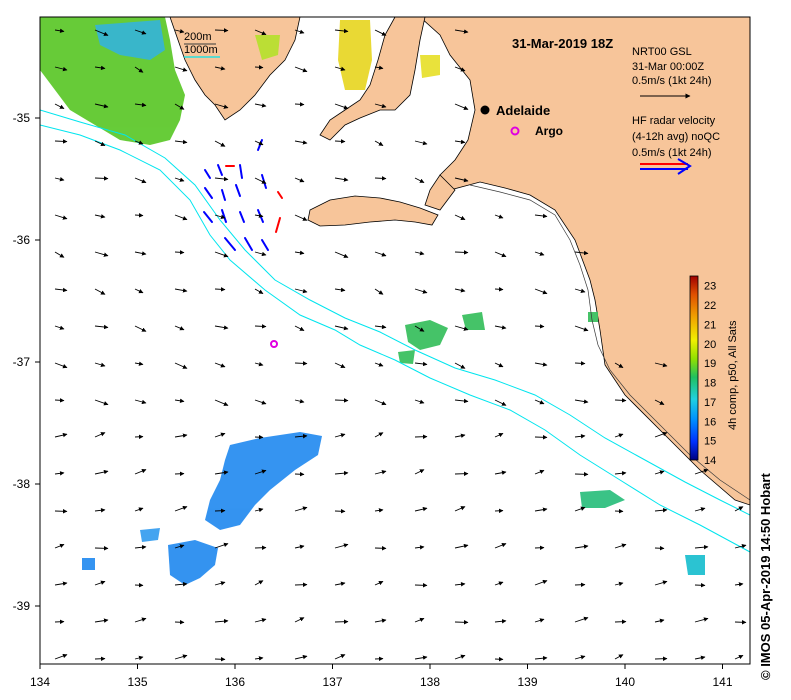 The width and height of the screenshot is (791, 700). I want to click on colorbar-tick-label: 22, so click(710, 306).